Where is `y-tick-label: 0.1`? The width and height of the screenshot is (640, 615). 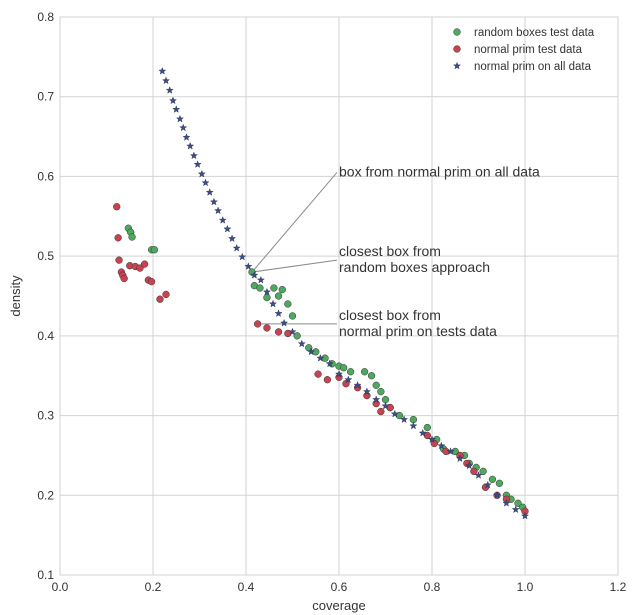
y-tick-label: 0.1 is located at coordinates (45, 575).